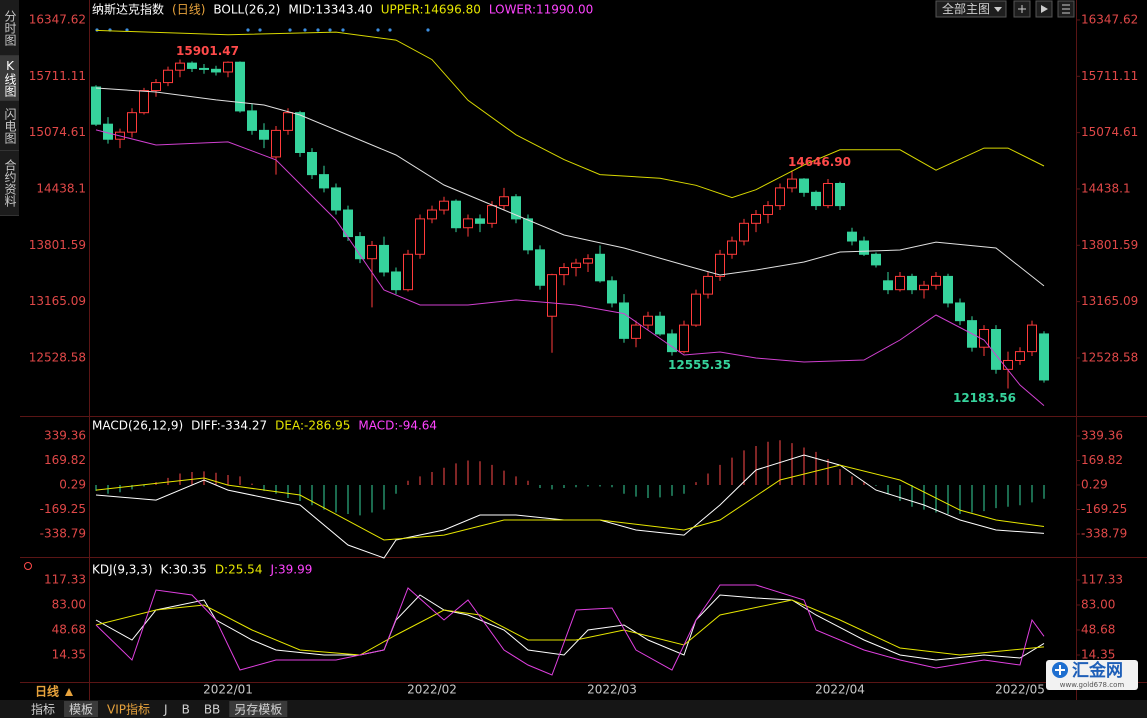 This screenshot has height=718, width=1147. I want to click on date-label: 2022/03, so click(612, 690).